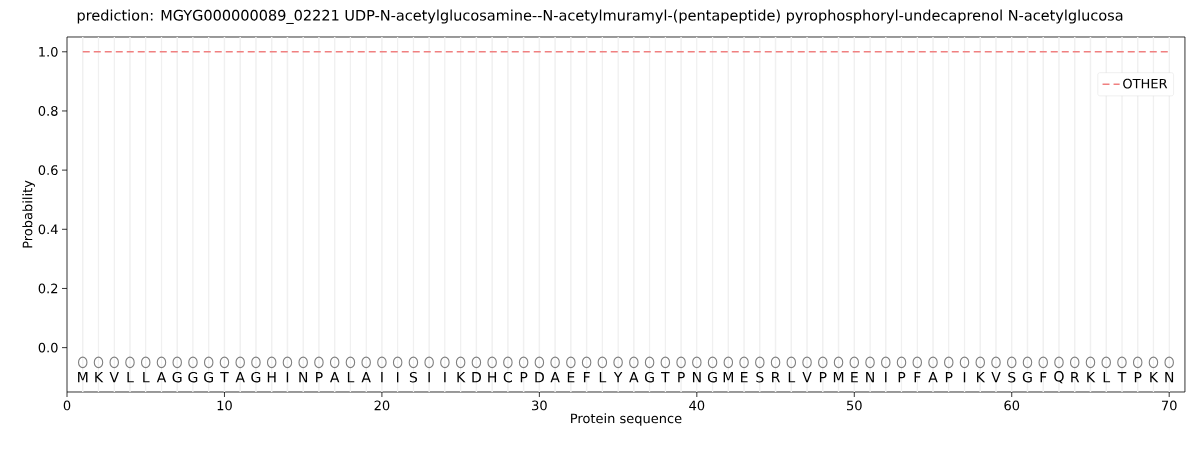 The width and height of the screenshot is (1200, 450). What do you see at coordinates (618, 377) in the screenshot?
I see `annotation: Y` at bounding box center [618, 377].